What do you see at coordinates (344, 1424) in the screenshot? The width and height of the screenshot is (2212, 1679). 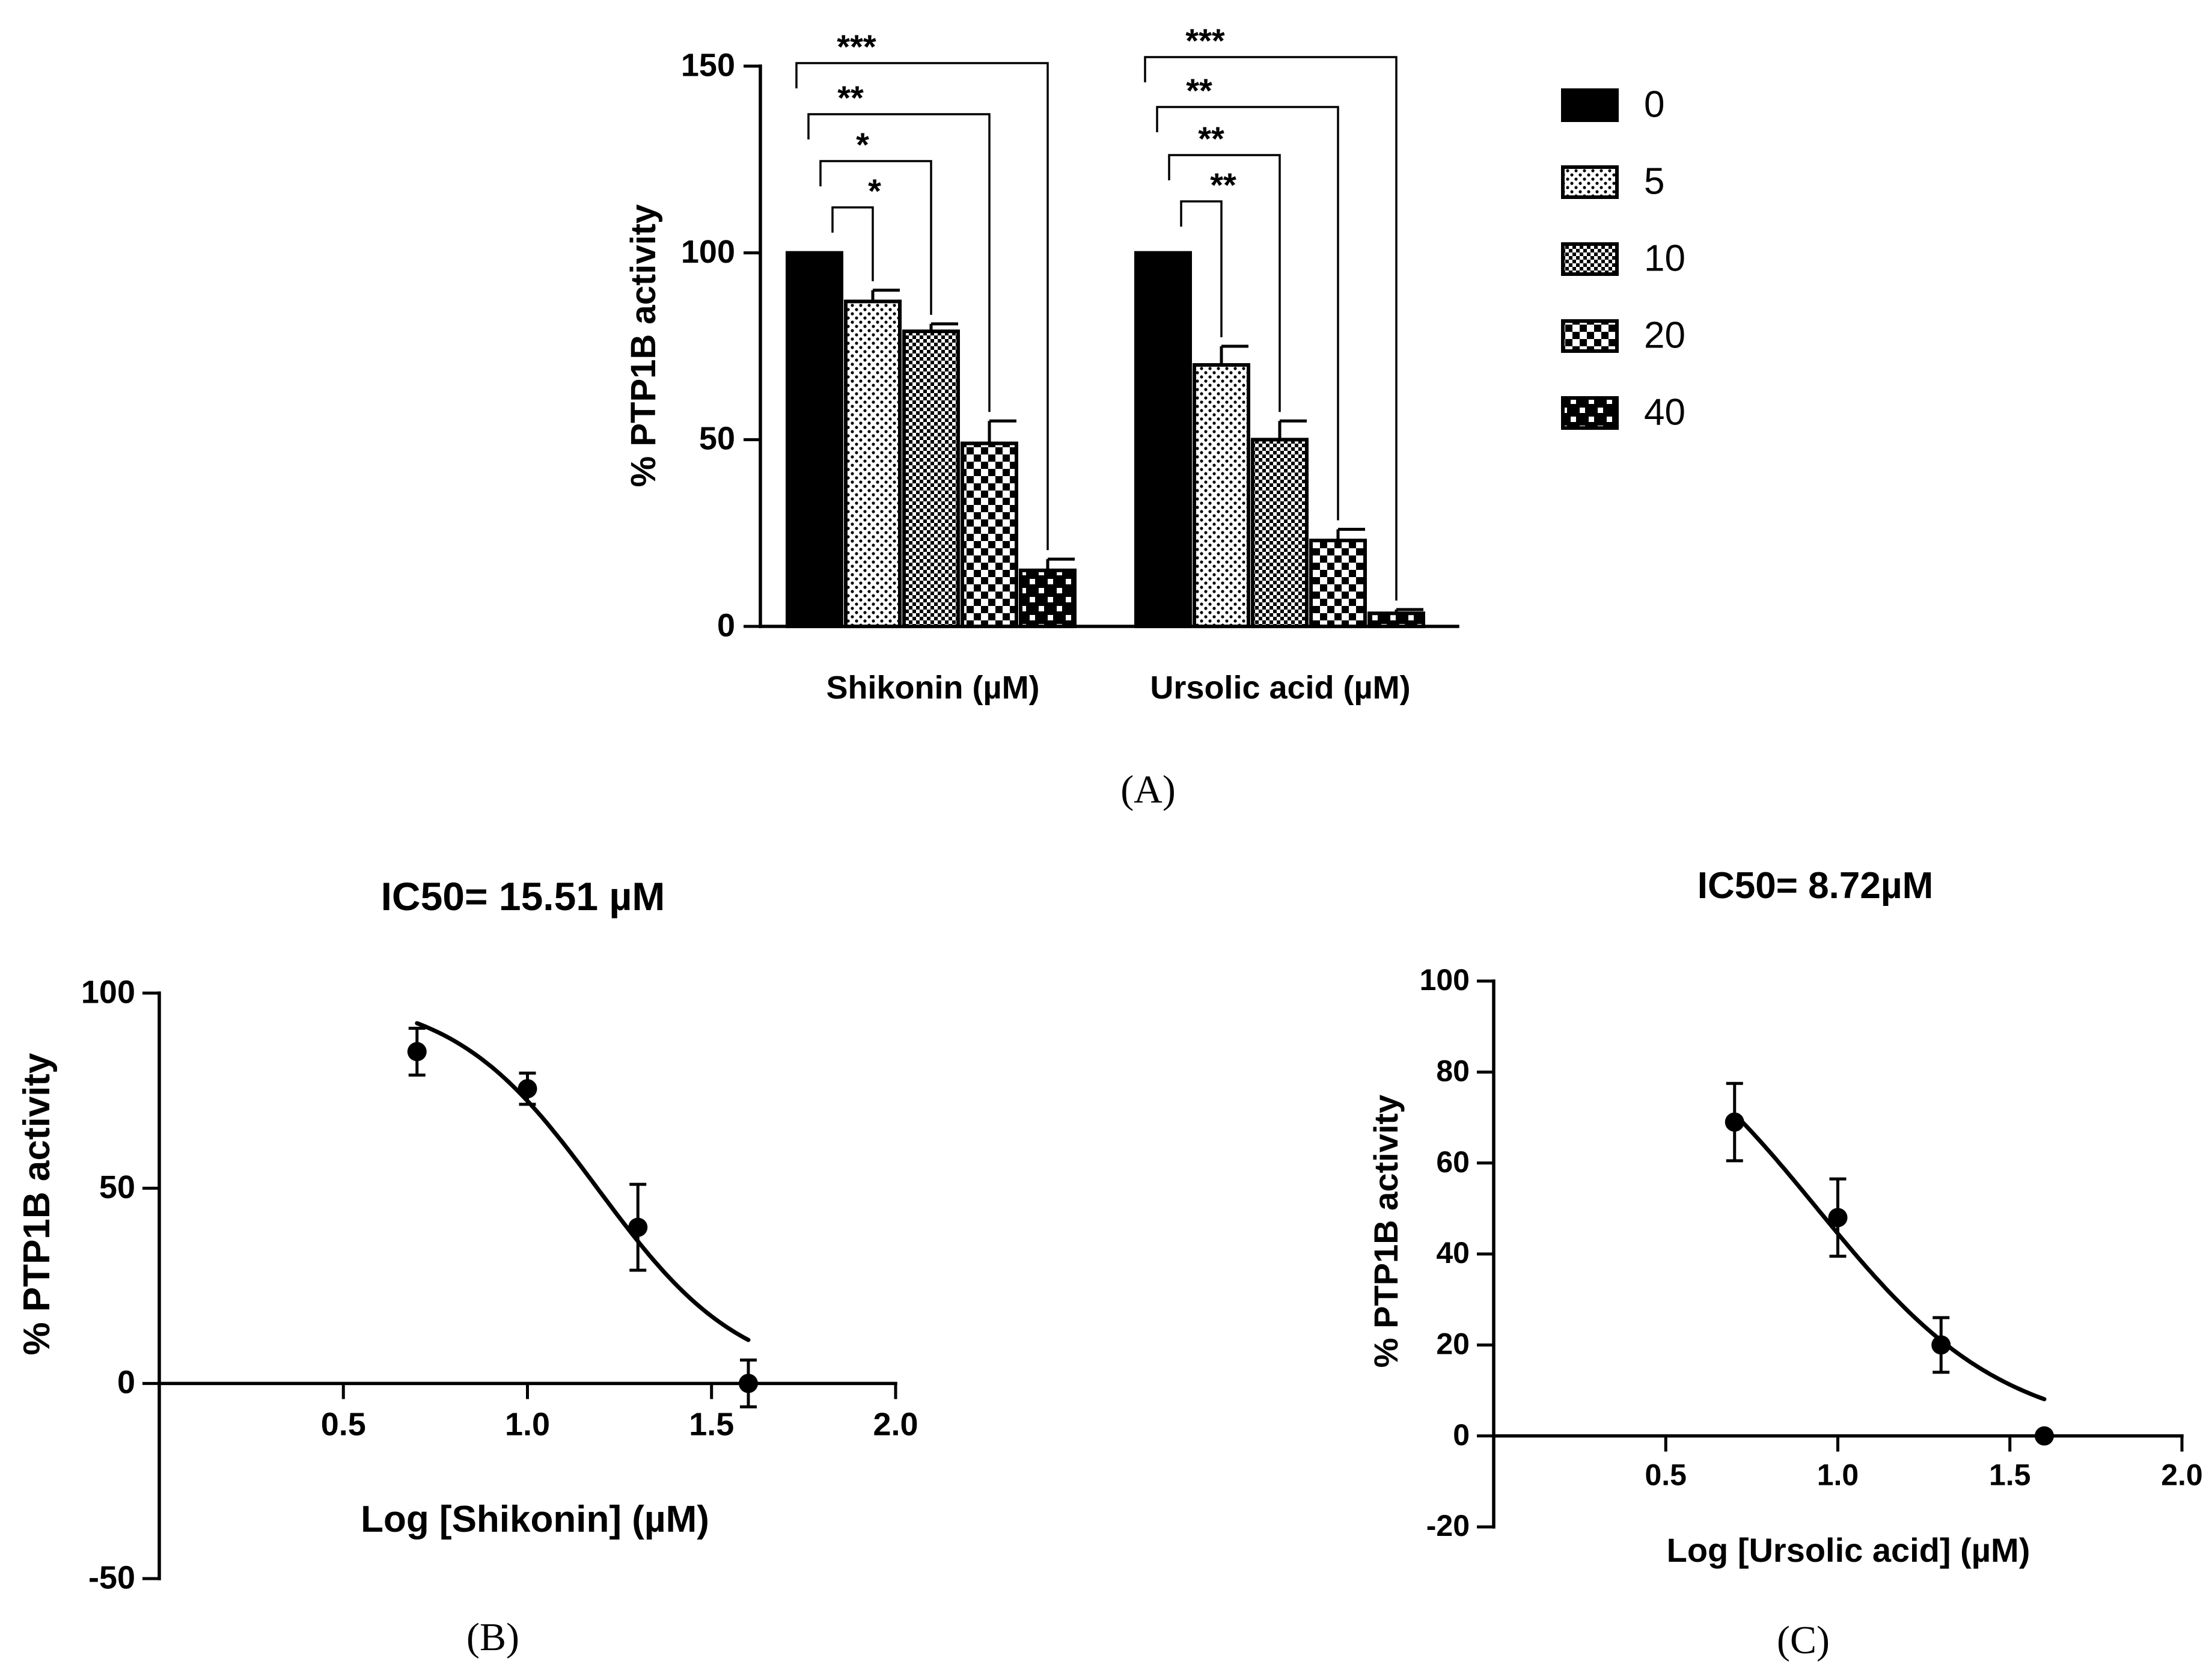 I see `b-x-tick-label: 0.5` at bounding box center [344, 1424].